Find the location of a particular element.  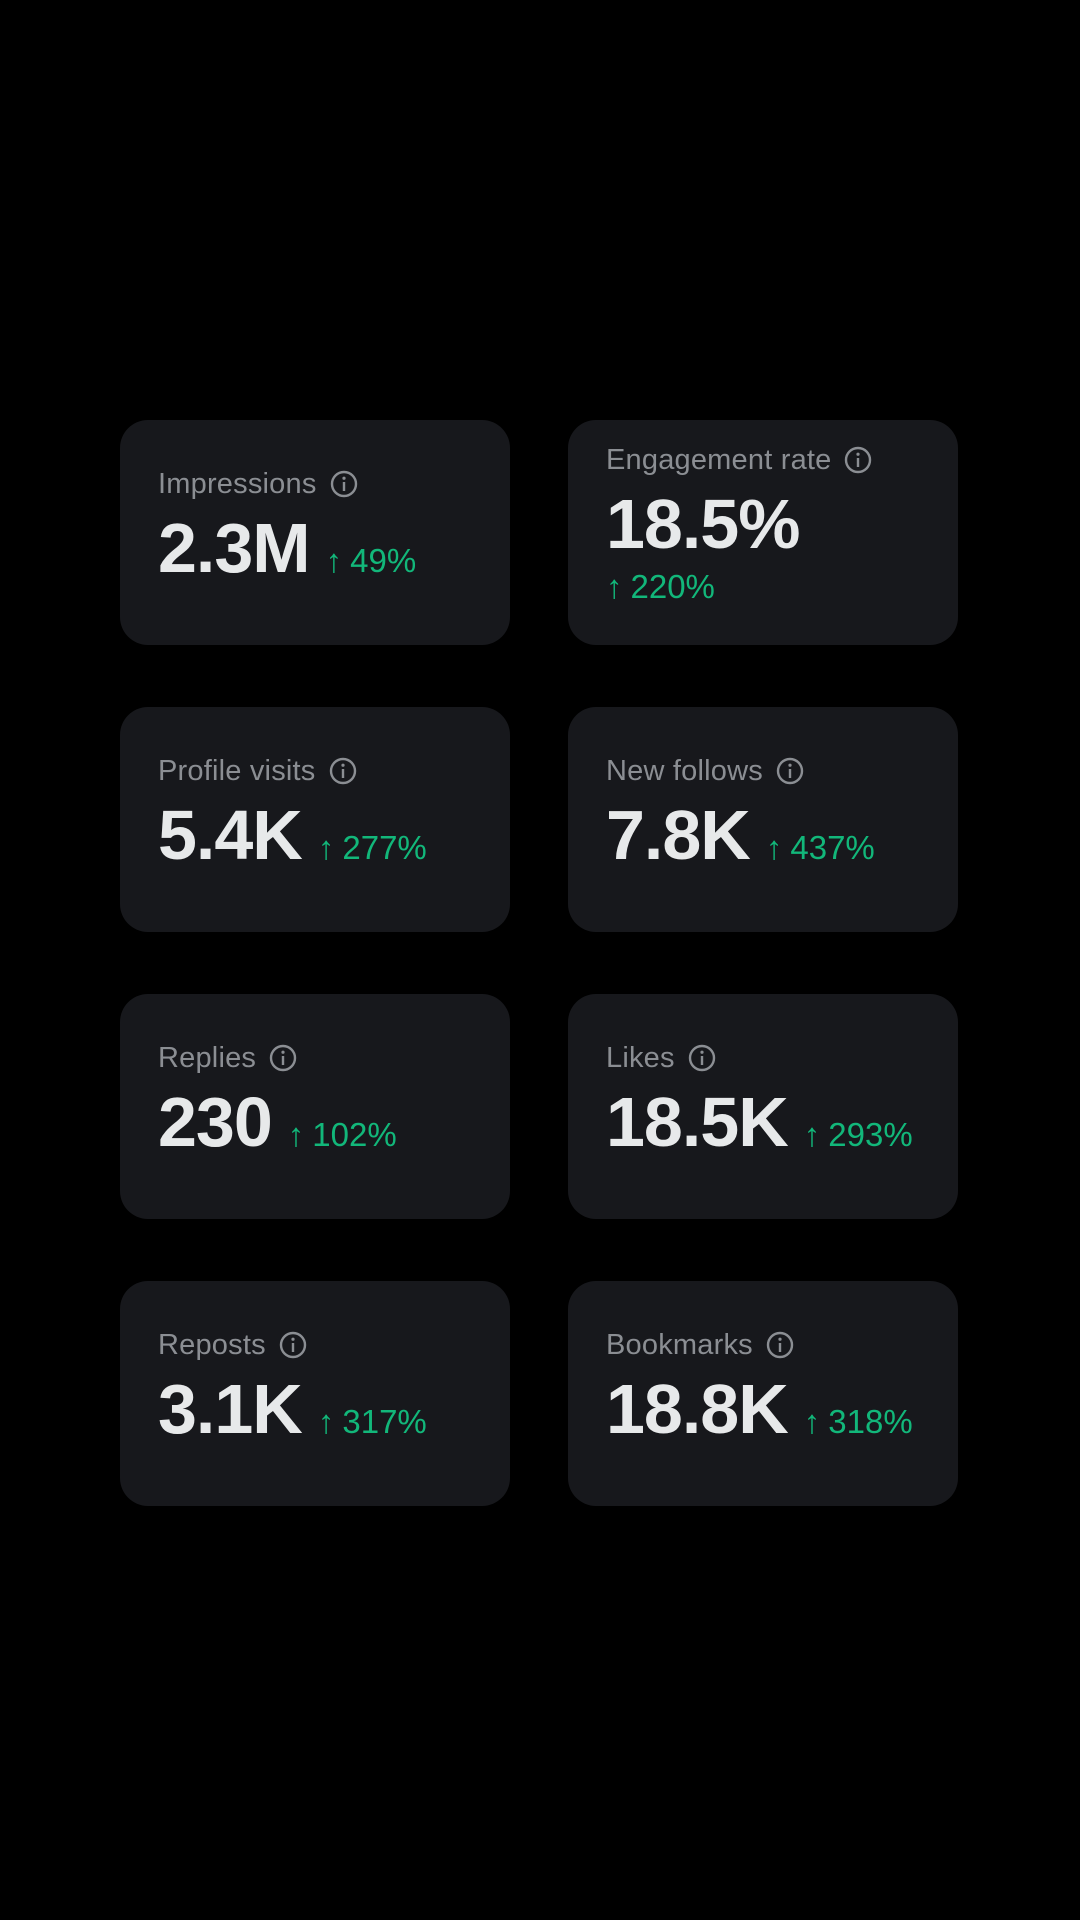

metric-value: 18.8K is located at coordinates (697, 1409).